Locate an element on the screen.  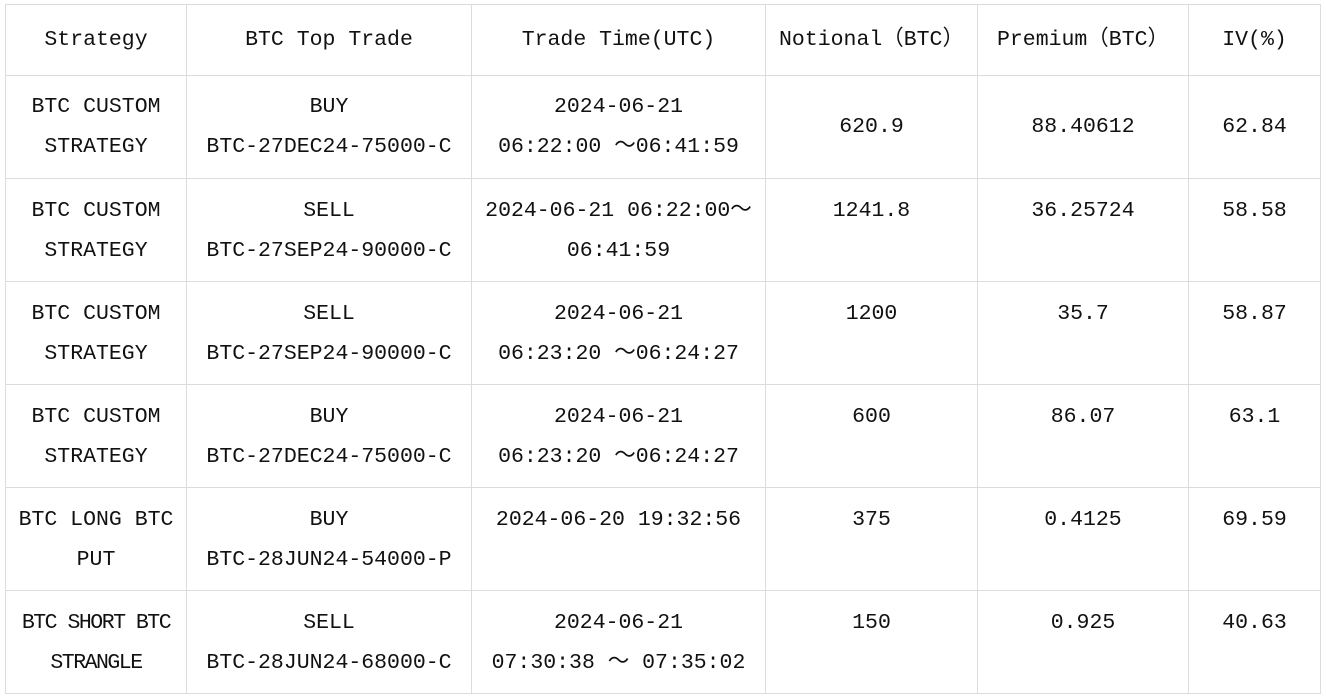
notional-cell: 375 is located at coordinates (871, 539).